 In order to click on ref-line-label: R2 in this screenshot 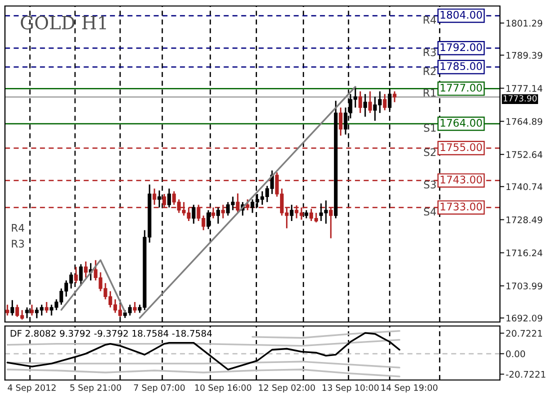, I will do `click(430, 71)`.